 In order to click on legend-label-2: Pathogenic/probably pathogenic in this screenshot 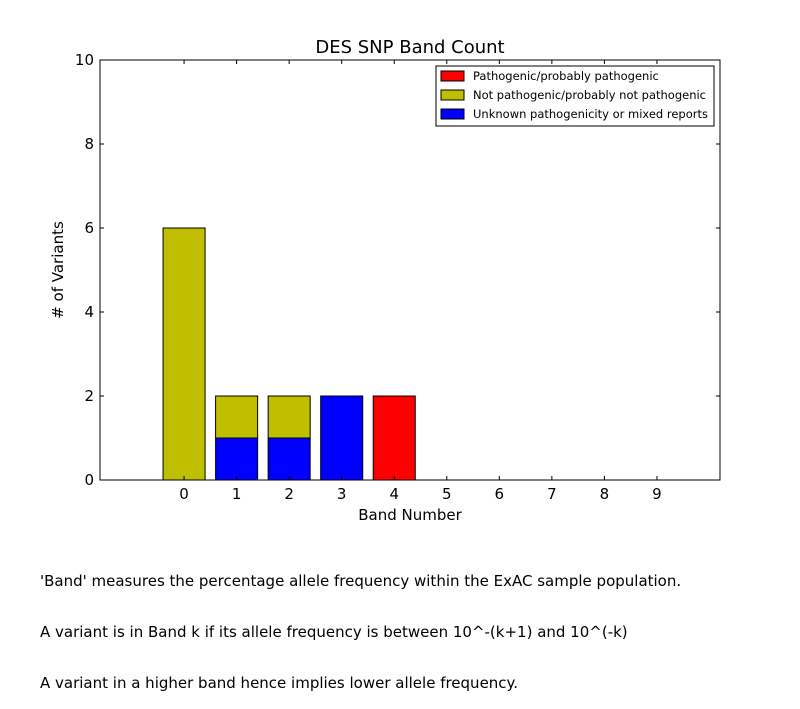, I will do `click(566, 76)`.